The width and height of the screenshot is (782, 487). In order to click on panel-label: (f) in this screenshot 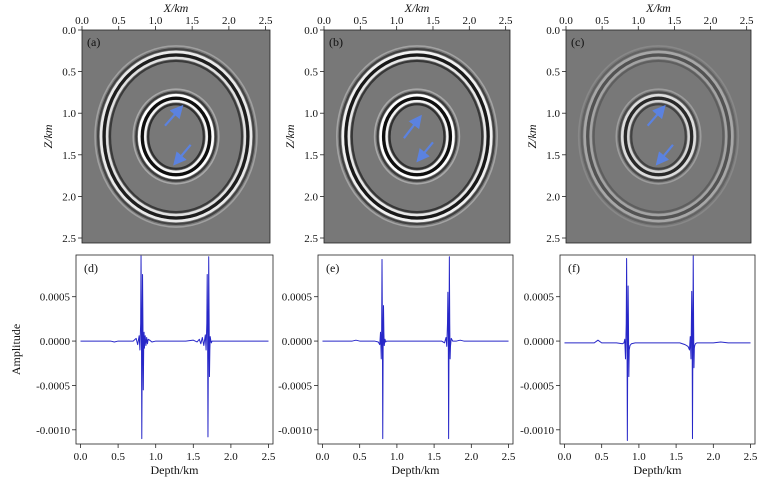, I will do `click(574, 268)`.